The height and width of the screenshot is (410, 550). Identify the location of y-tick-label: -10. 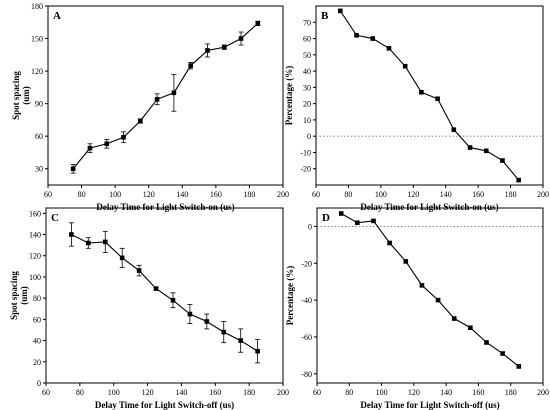
(305, 152).